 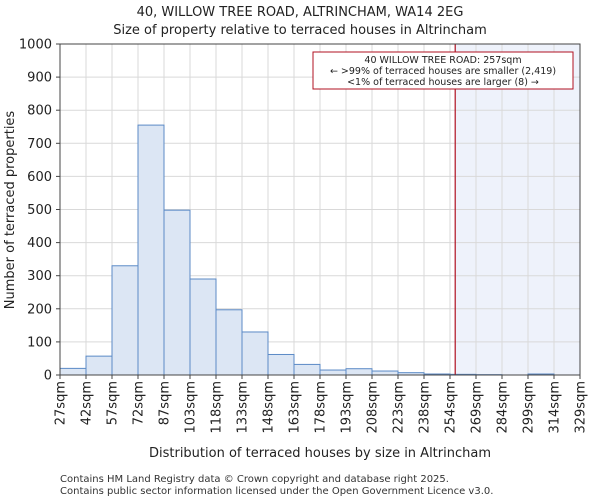 What do you see at coordinates (295, 407) in the screenshot?
I see `x-tick-label: 163sqm` at bounding box center [295, 407].